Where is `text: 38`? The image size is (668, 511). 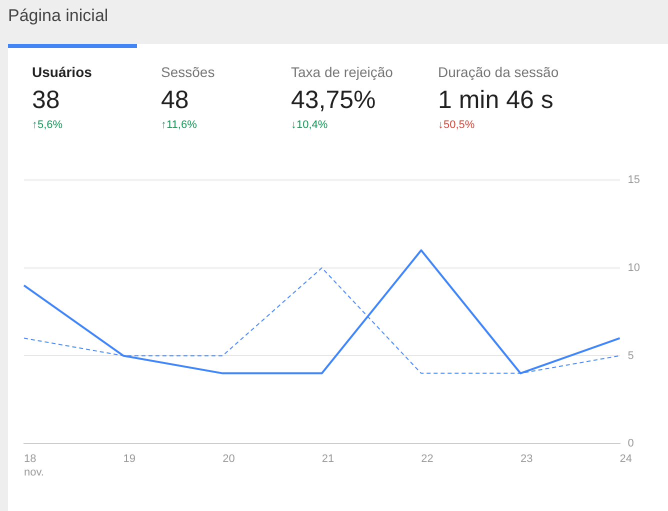
text: 38 is located at coordinates (46, 100).